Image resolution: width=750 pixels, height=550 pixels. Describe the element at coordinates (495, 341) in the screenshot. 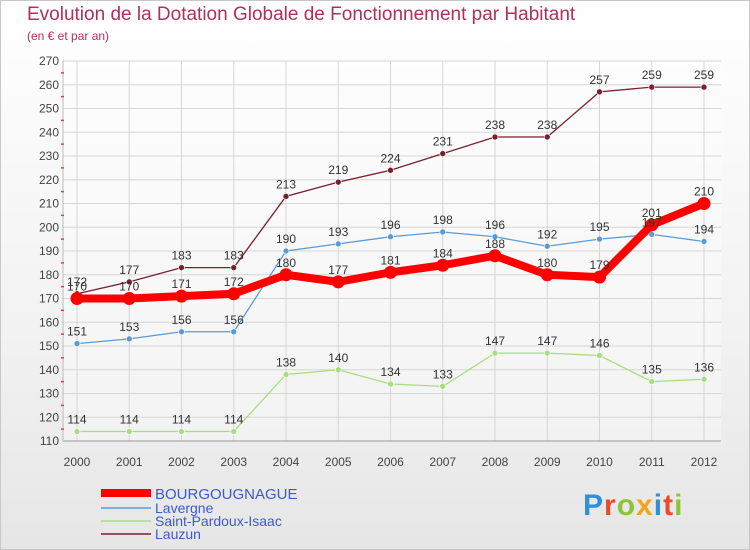

I see `data-label: 147` at that location.